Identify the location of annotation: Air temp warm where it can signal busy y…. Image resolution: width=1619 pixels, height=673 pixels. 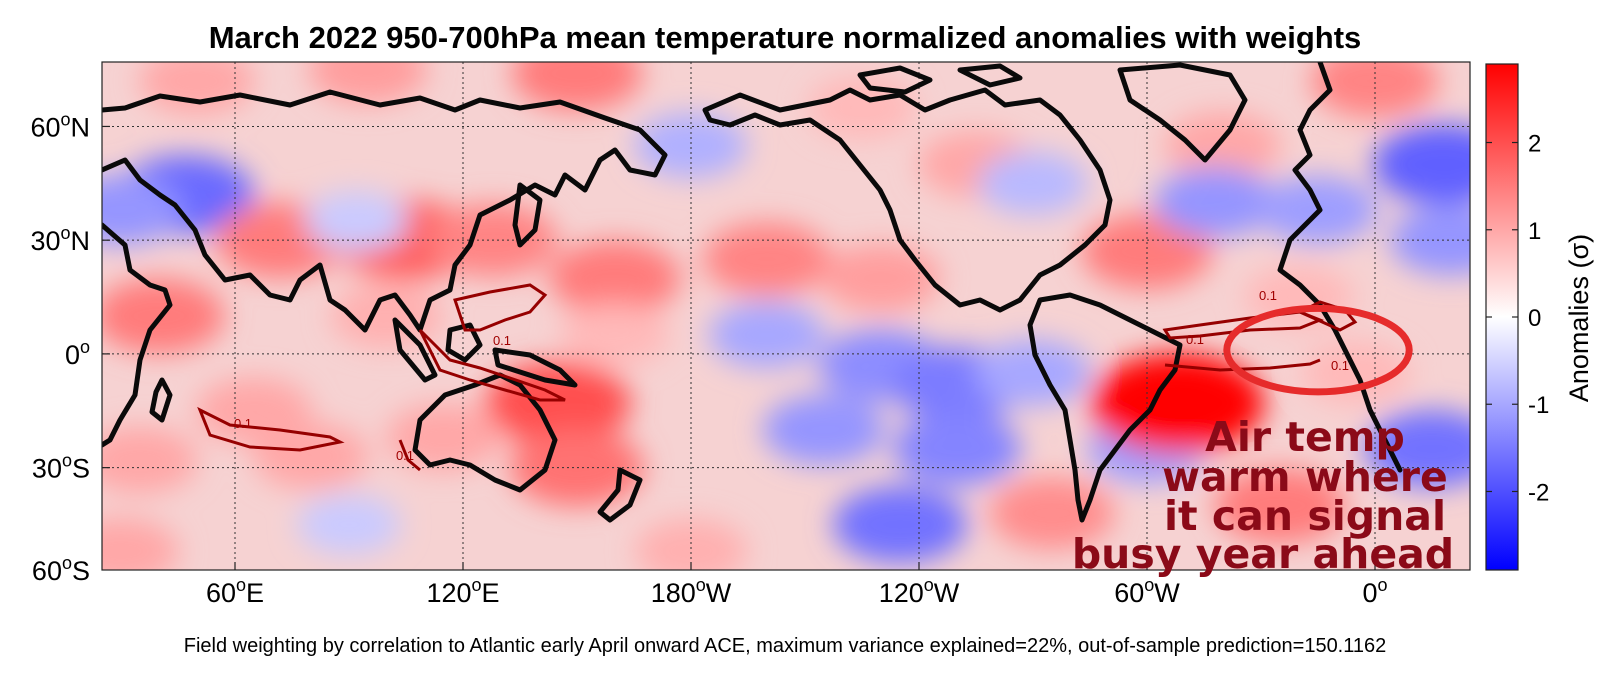
(1263, 441).